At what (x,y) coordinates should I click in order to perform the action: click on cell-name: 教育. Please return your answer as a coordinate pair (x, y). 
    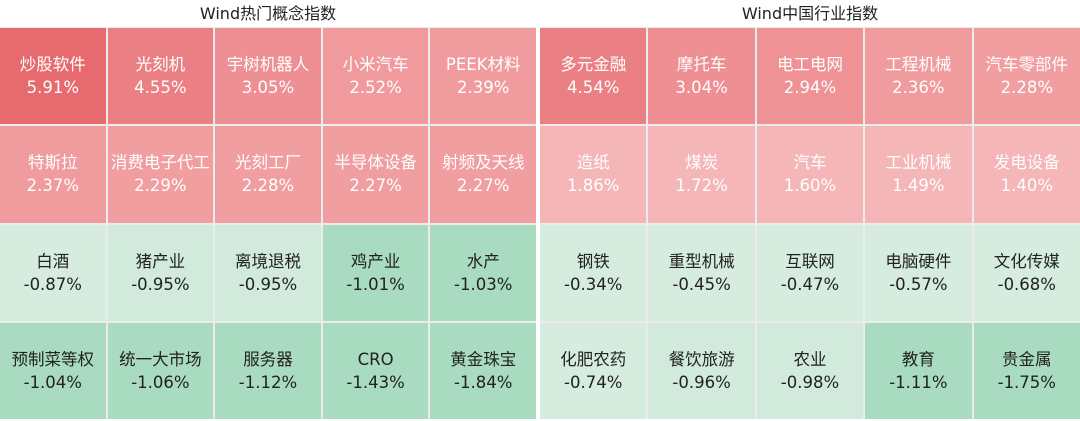
    Looking at the image, I should click on (918, 359).